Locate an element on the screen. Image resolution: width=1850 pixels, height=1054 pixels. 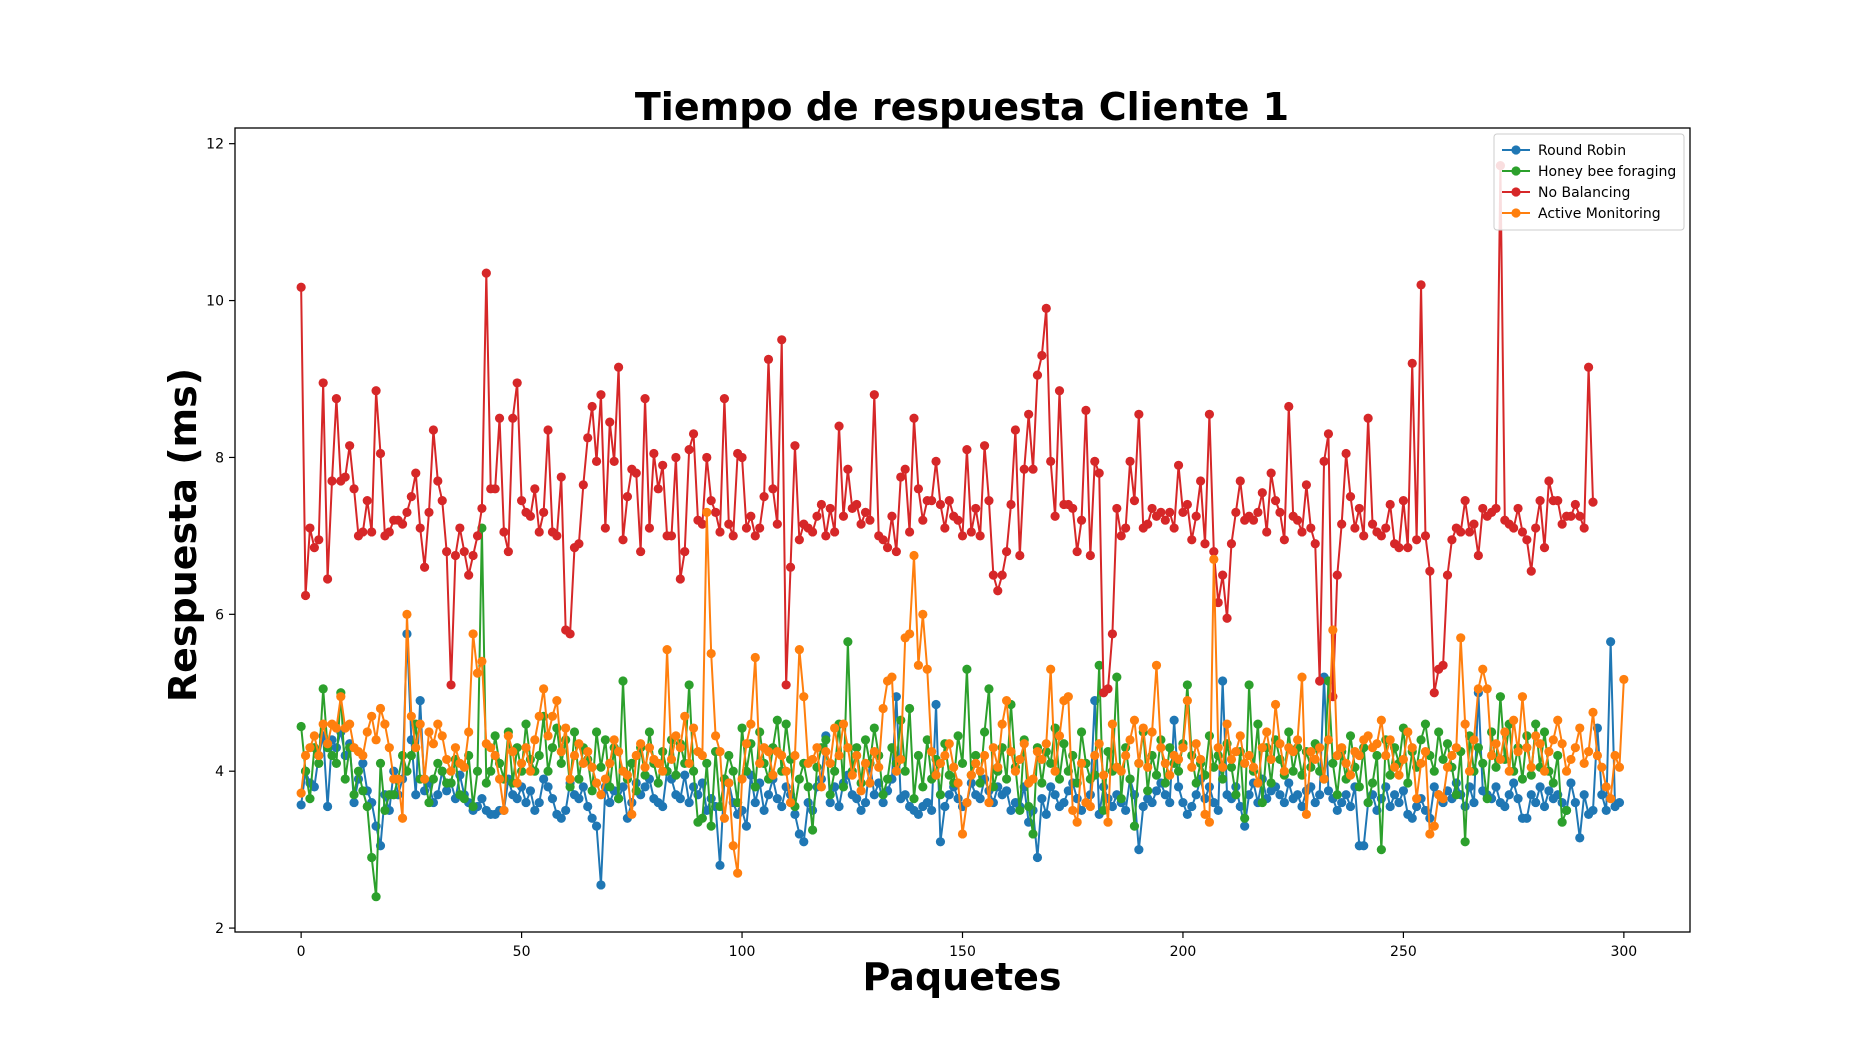
legend-item: No Balancing is located at coordinates (1566, 193).